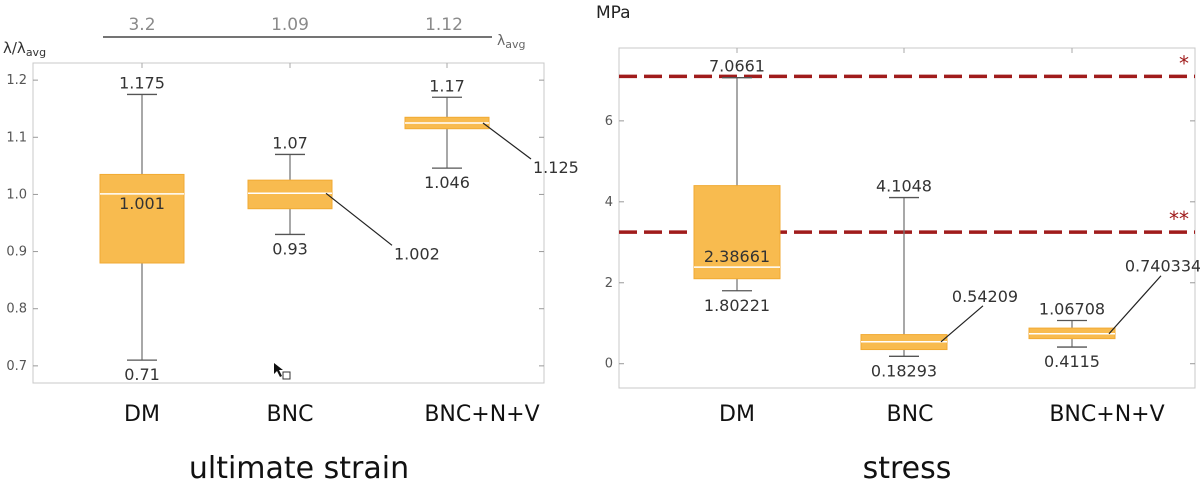  What do you see at coordinates (910, 414) in the screenshot?
I see `stress-category-bnc: BNC` at bounding box center [910, 414].